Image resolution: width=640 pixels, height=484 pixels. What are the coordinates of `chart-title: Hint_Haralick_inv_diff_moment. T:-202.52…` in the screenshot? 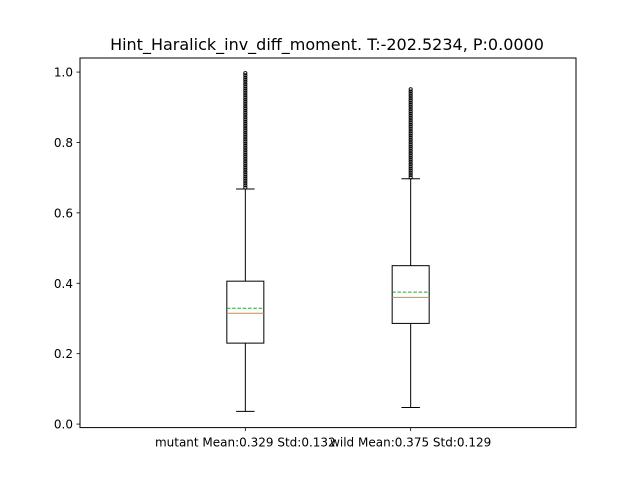 It's located at (327, 45).